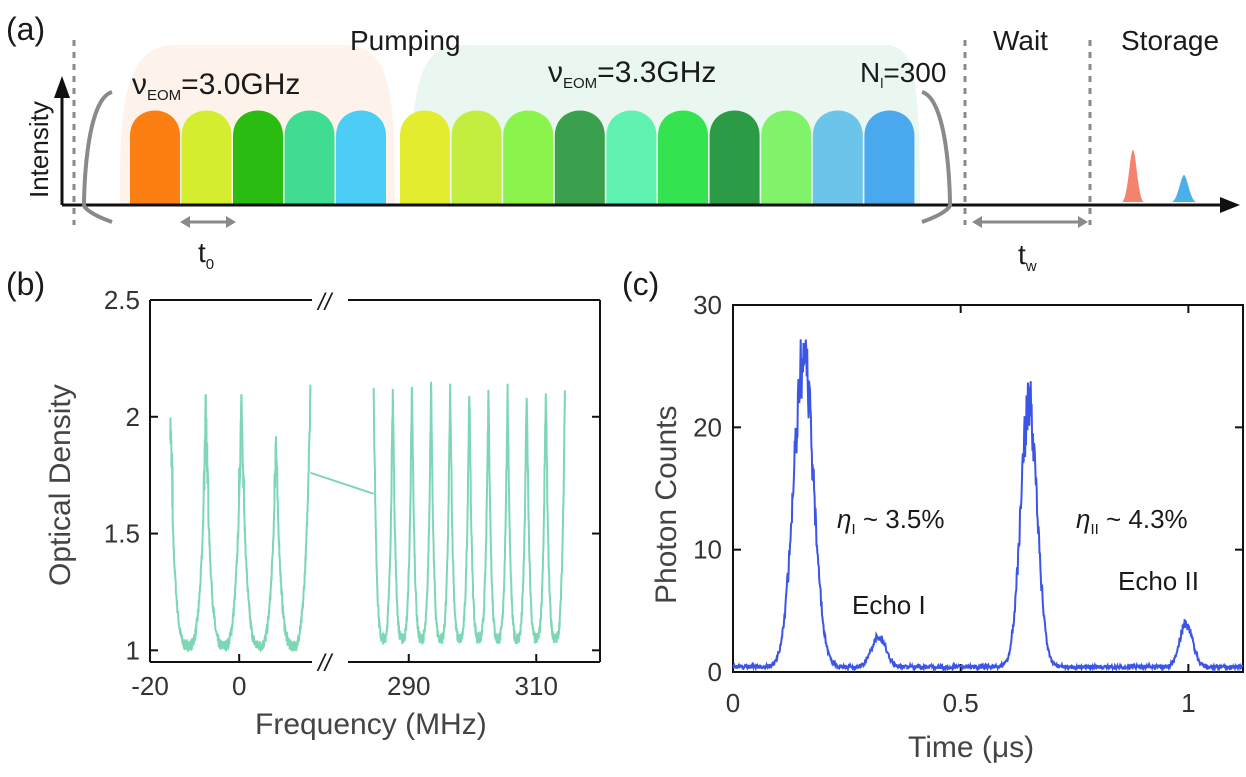 This screenshot has width=1246, height=777. I want to click on pump-pulses, so click(522, 157).